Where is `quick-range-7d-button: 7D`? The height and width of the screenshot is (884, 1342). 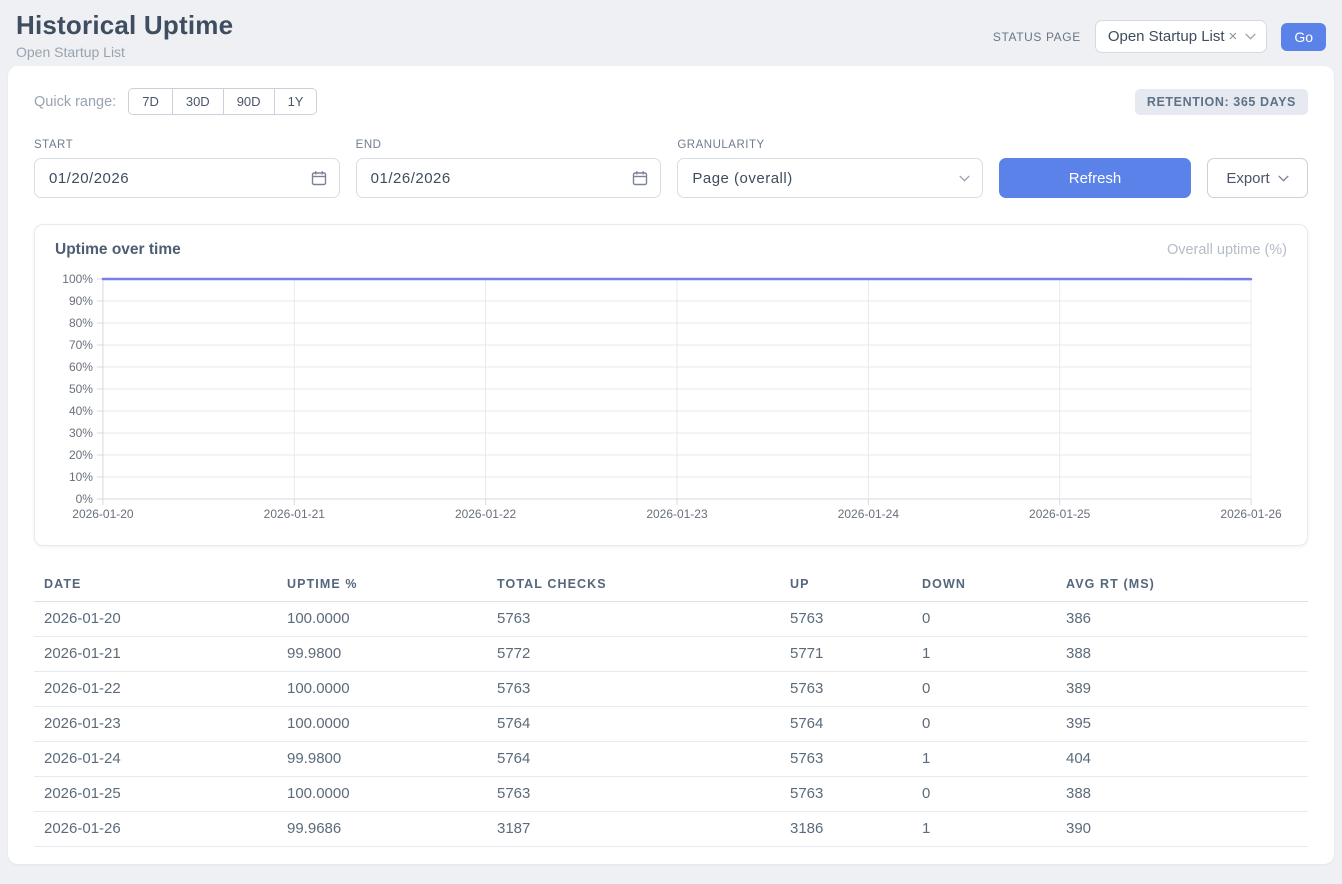
quick-range-7d-button: 7D is located at coordinates (150, 101).